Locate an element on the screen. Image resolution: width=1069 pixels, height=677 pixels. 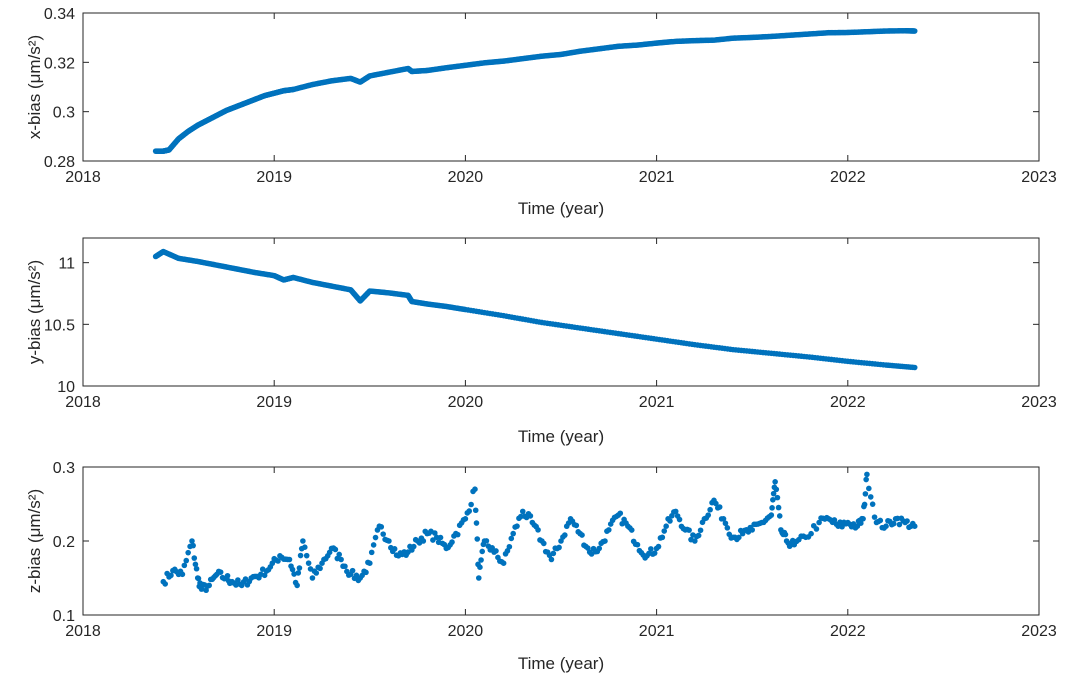
y-tick-label: 0.28 is located at coordinates (59, 162).